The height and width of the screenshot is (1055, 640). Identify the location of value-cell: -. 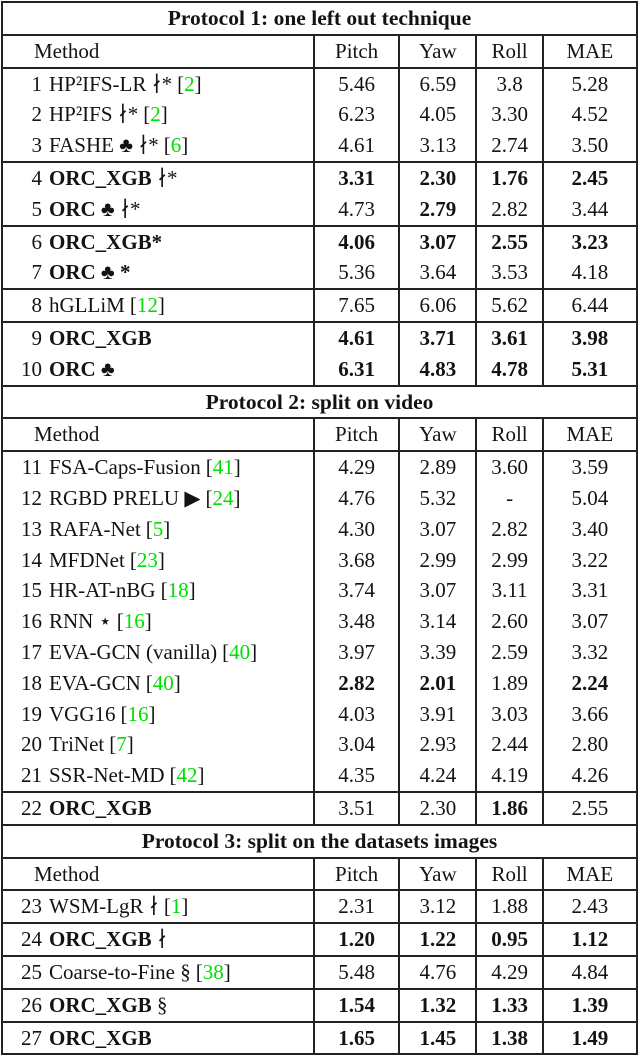
(509, 498).